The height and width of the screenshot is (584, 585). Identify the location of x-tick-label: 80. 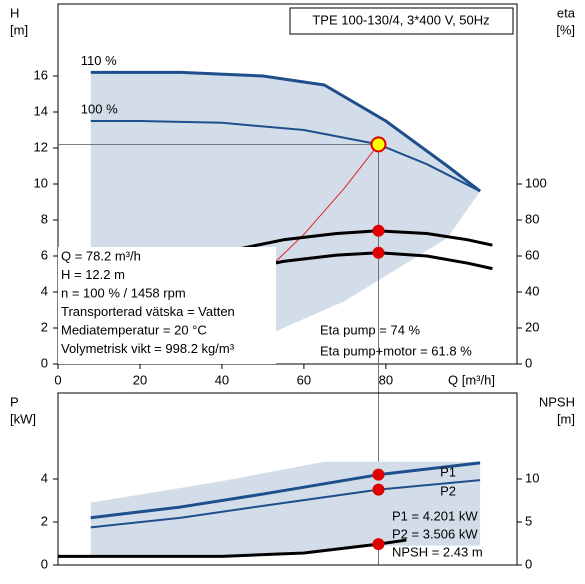
(386, 379).